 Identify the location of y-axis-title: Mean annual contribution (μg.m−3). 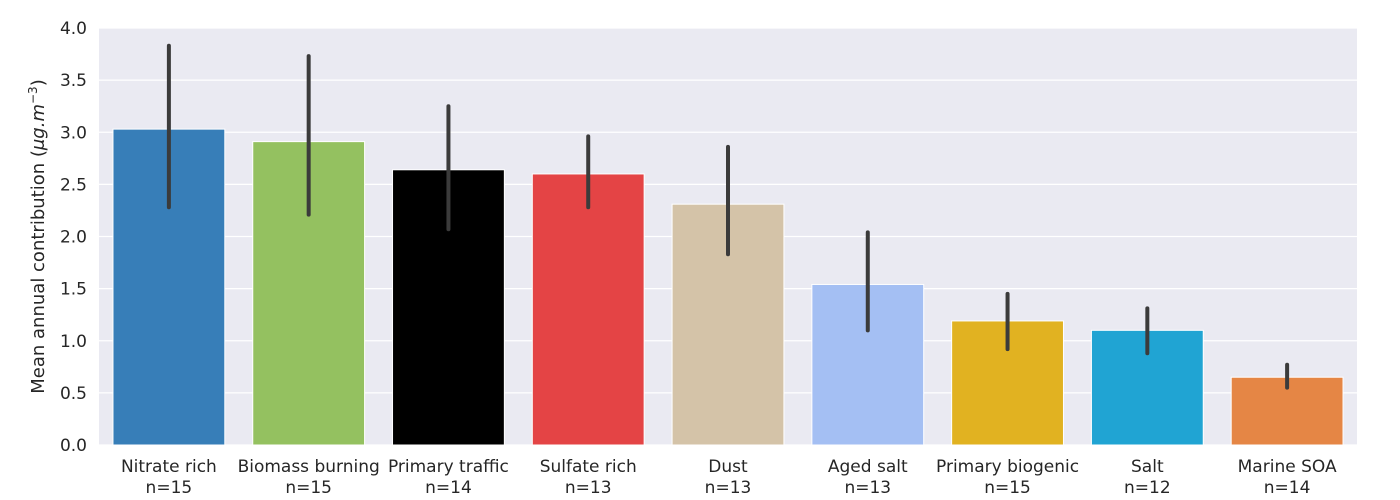
(37, 236).